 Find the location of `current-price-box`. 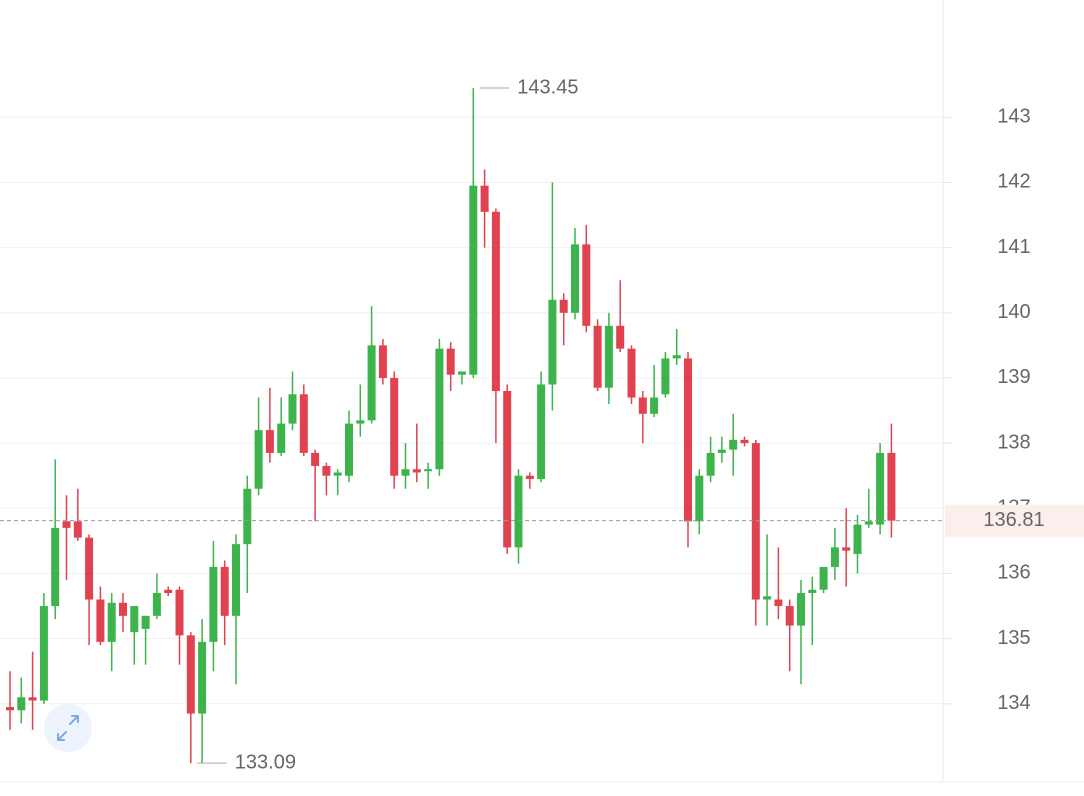

current-price-box is located at coordinates (1014, 520).